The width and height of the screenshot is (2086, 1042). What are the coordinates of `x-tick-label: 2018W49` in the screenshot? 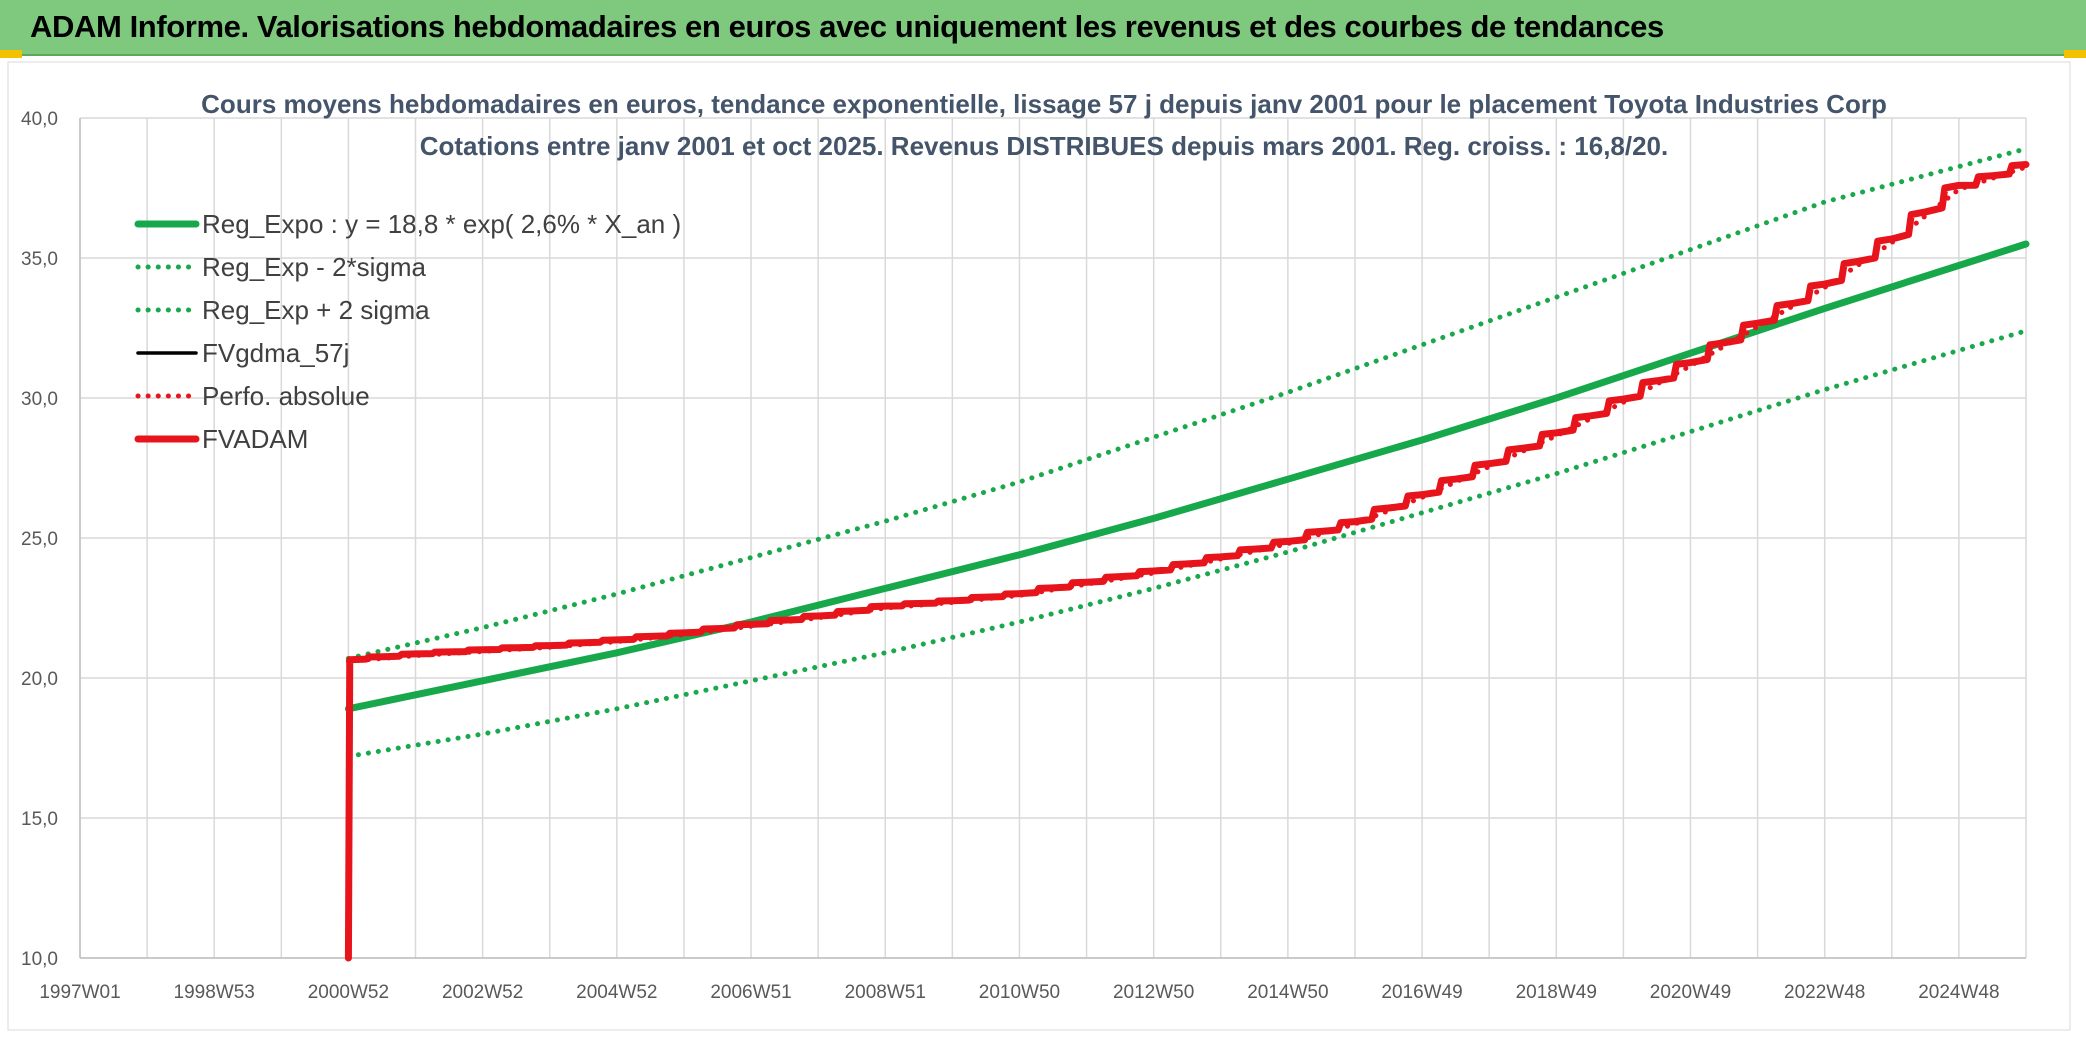 It's located at (1556, 992).